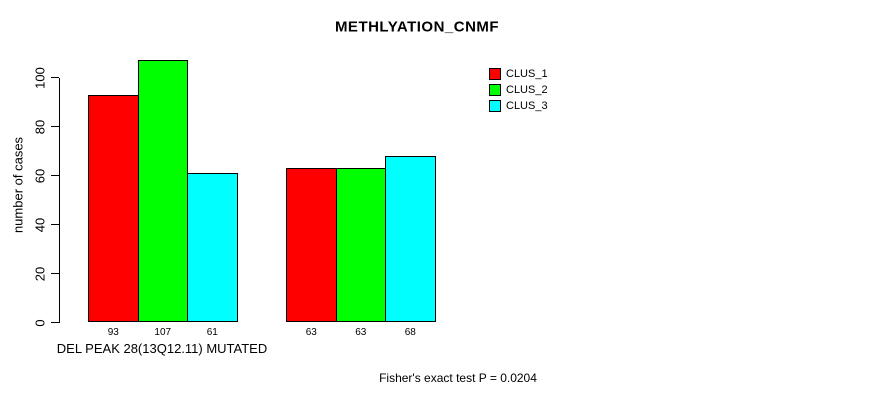 This screenshot has width=890, height=400. I want to click on bar-value-label: 68, so click(410, 332).